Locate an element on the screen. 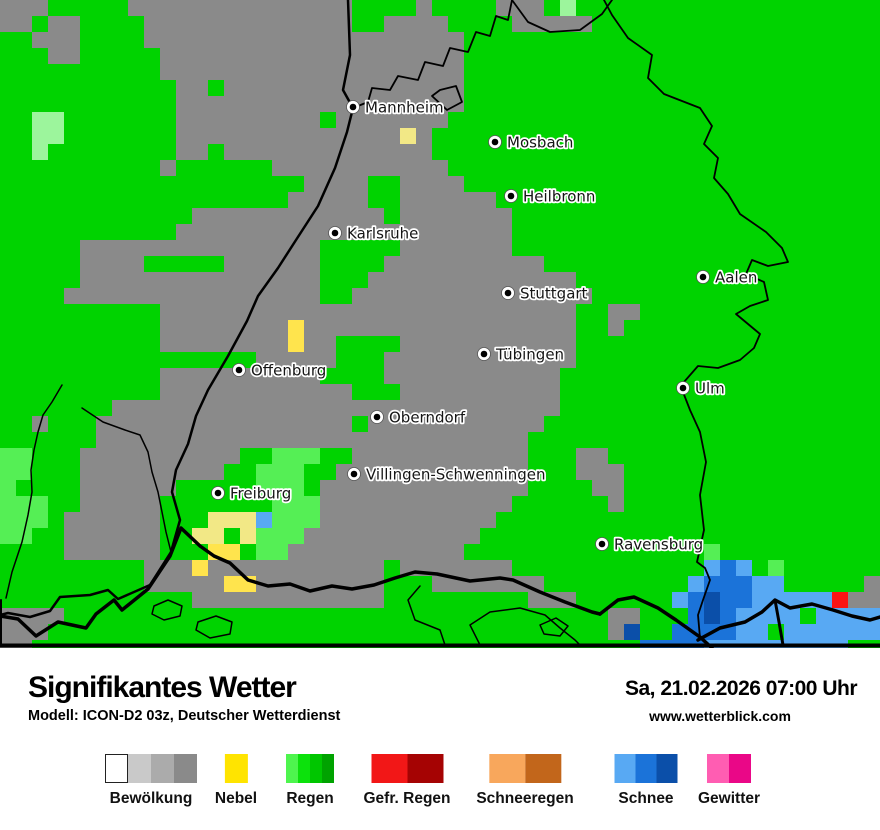 This screenshot has width=880, height=830. city-label: Karlsruhe is located at coordinates (382, 234).